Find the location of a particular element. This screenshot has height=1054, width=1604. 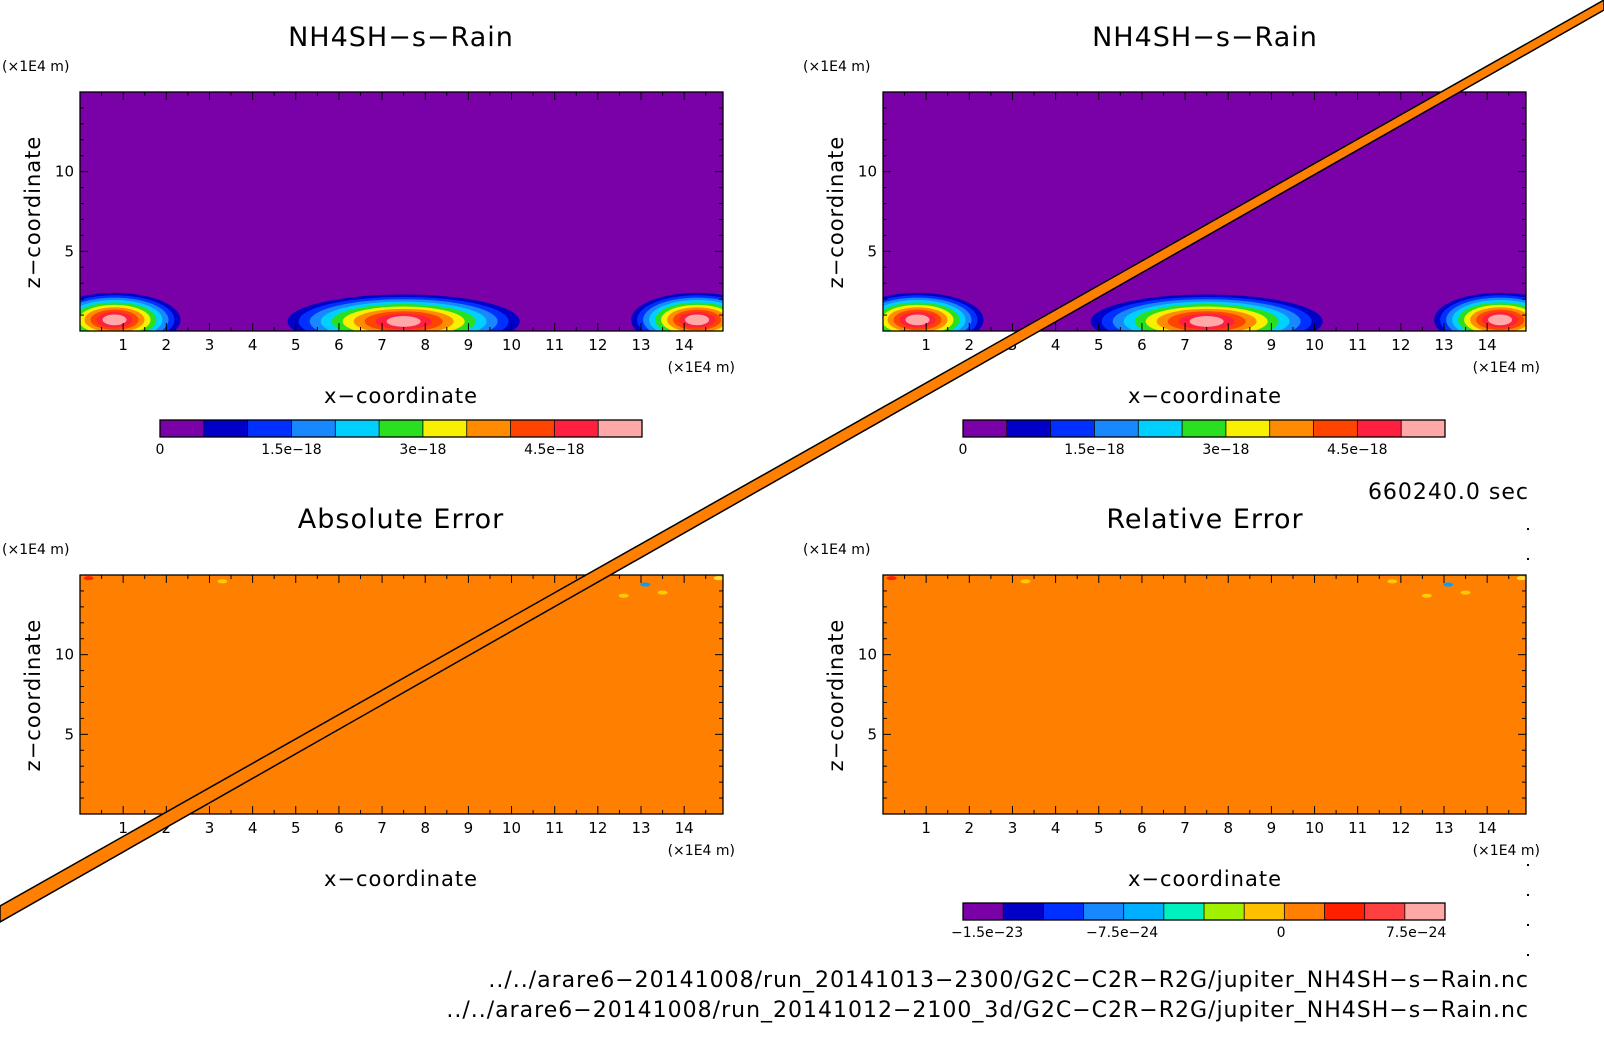

y-unit-3: (×1E4 m) is located at coordinates (35, 550).